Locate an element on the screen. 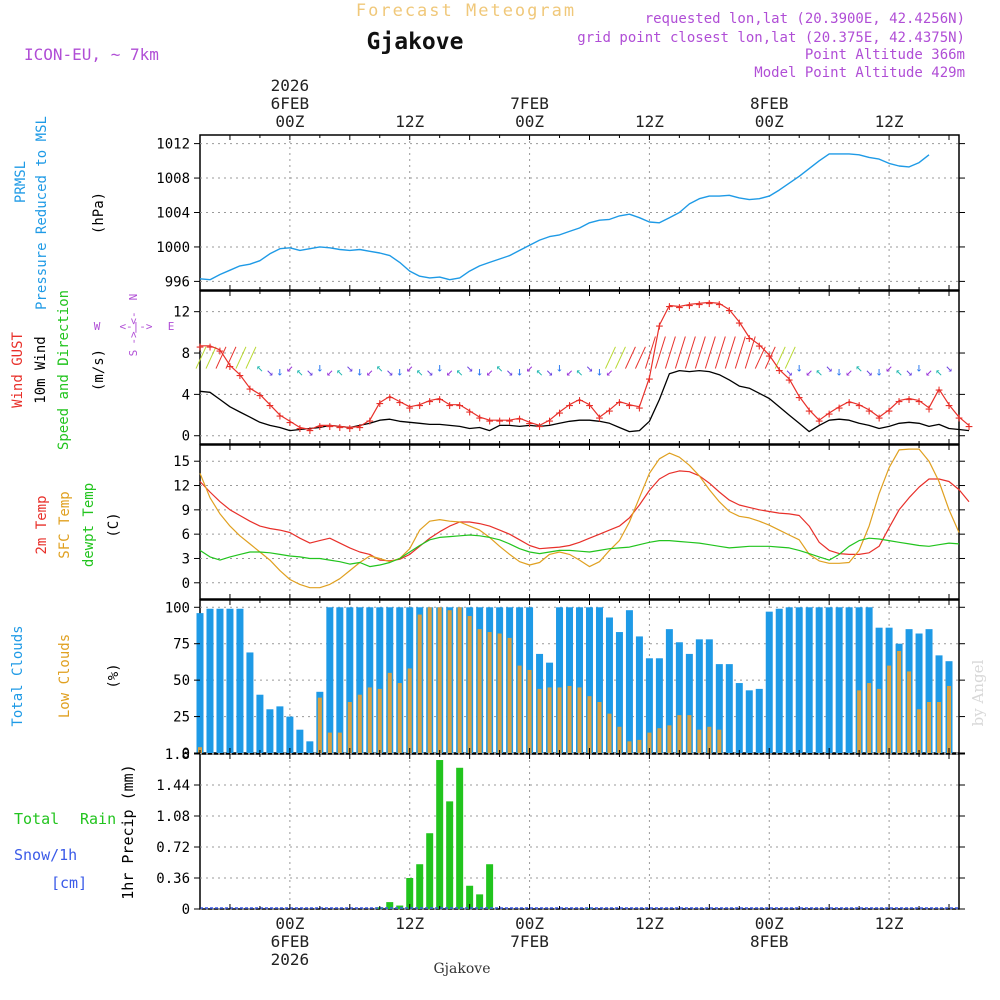  precip-total-label: Total is located at coordinates (36, 819).